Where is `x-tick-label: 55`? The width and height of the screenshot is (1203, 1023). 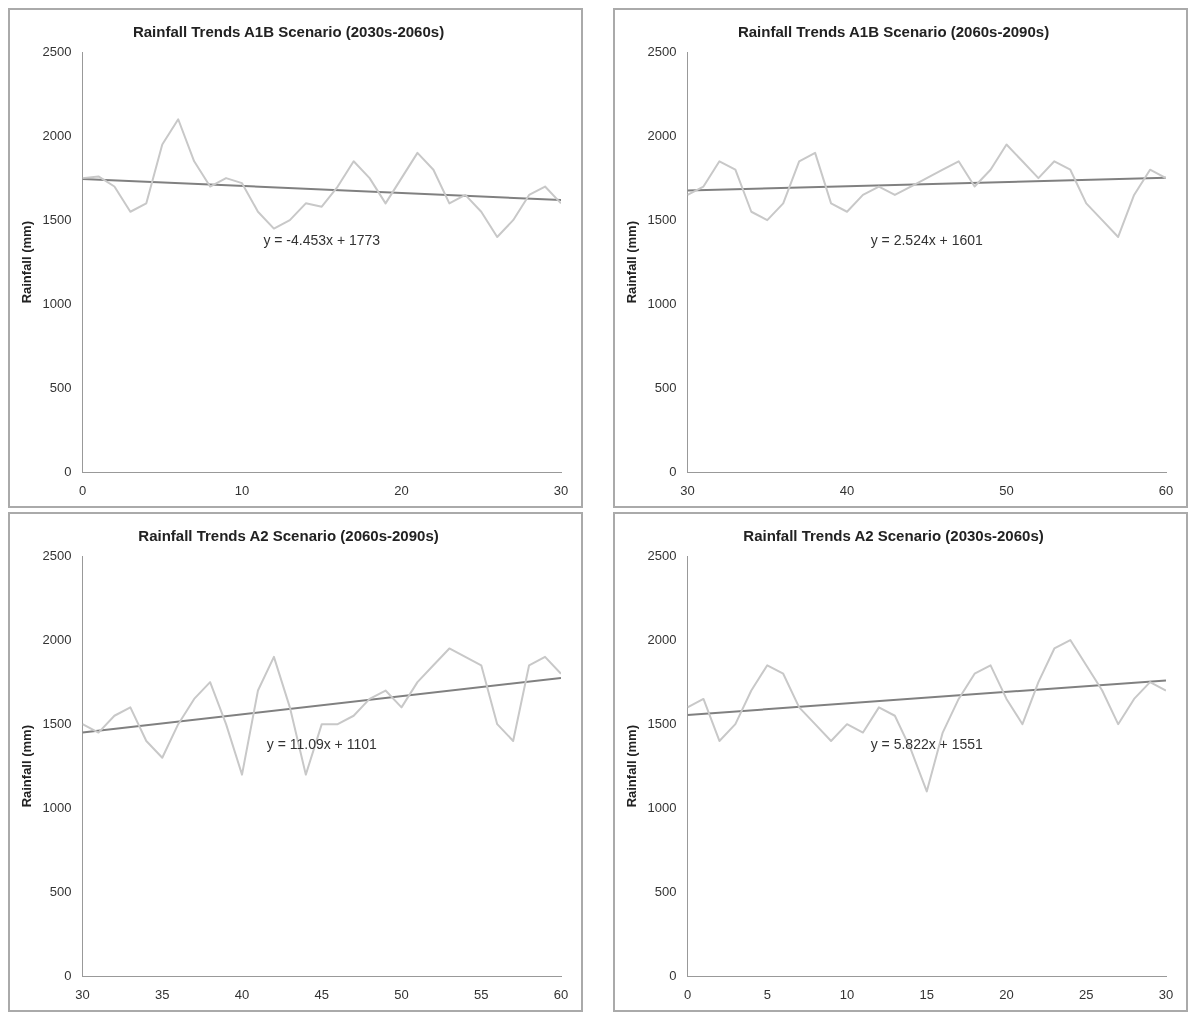 x-tick-label: 55 is located at coordinates (481, 994).